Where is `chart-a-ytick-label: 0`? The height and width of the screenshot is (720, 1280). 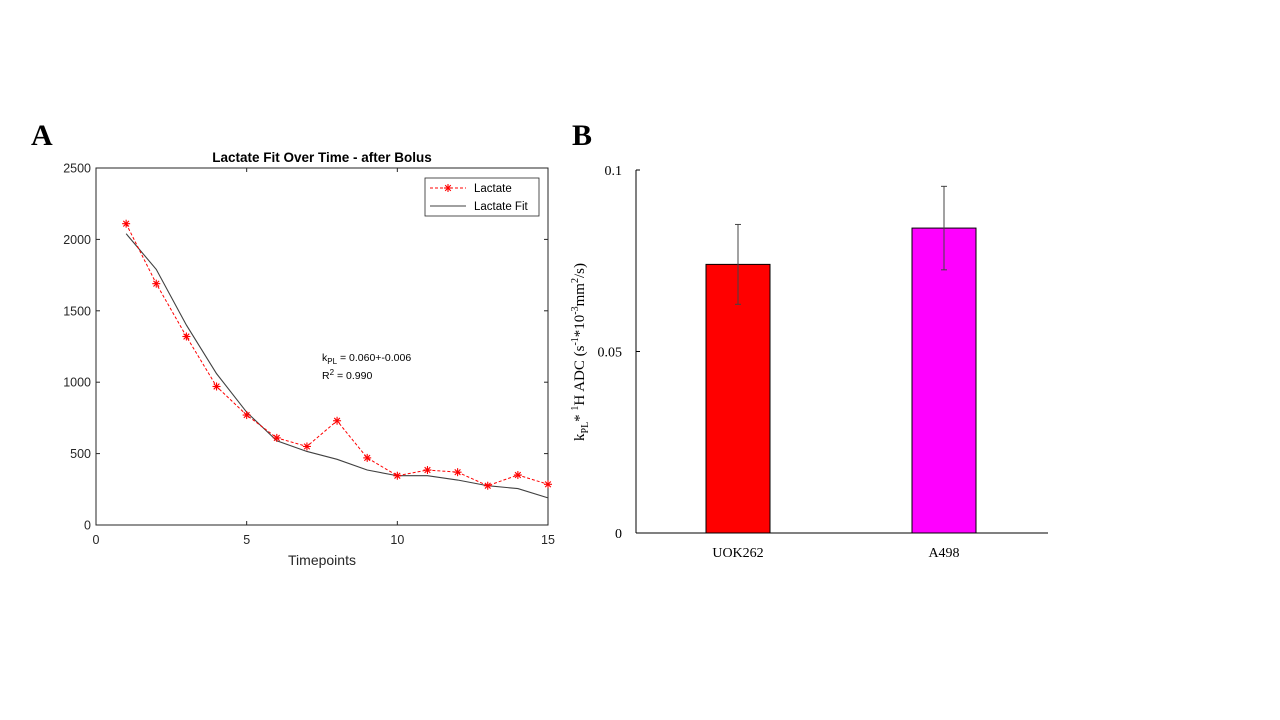 chart-a-ytick-label: 0 is located at coordinates (87, 526).